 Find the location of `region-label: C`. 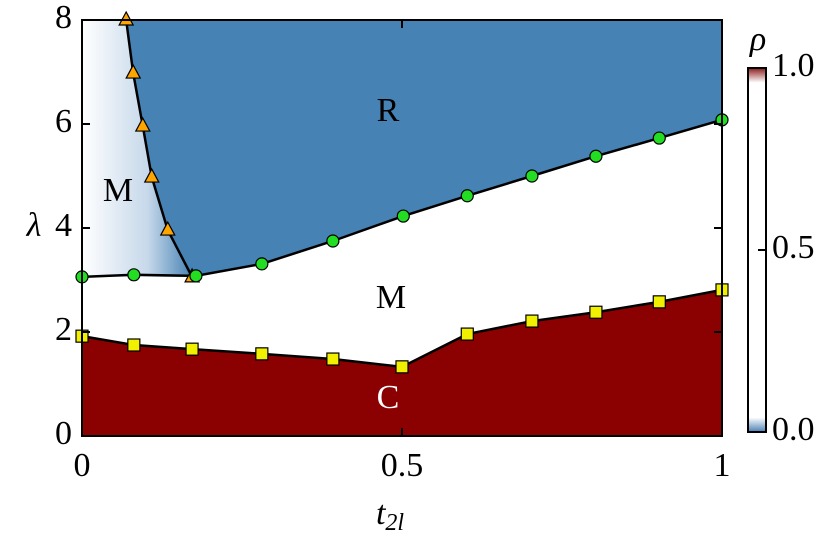

region-label: C is located at coordinates (388, 397).